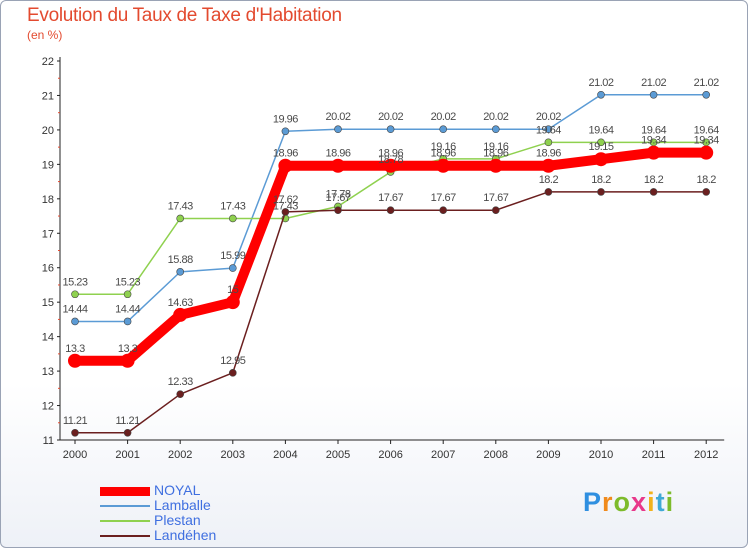 This screenshot has height=550, width=750. What do you see at coordinates (639, 502) in the screenshot?
I see `logo-letter: x` at bounding box center [639, 502].